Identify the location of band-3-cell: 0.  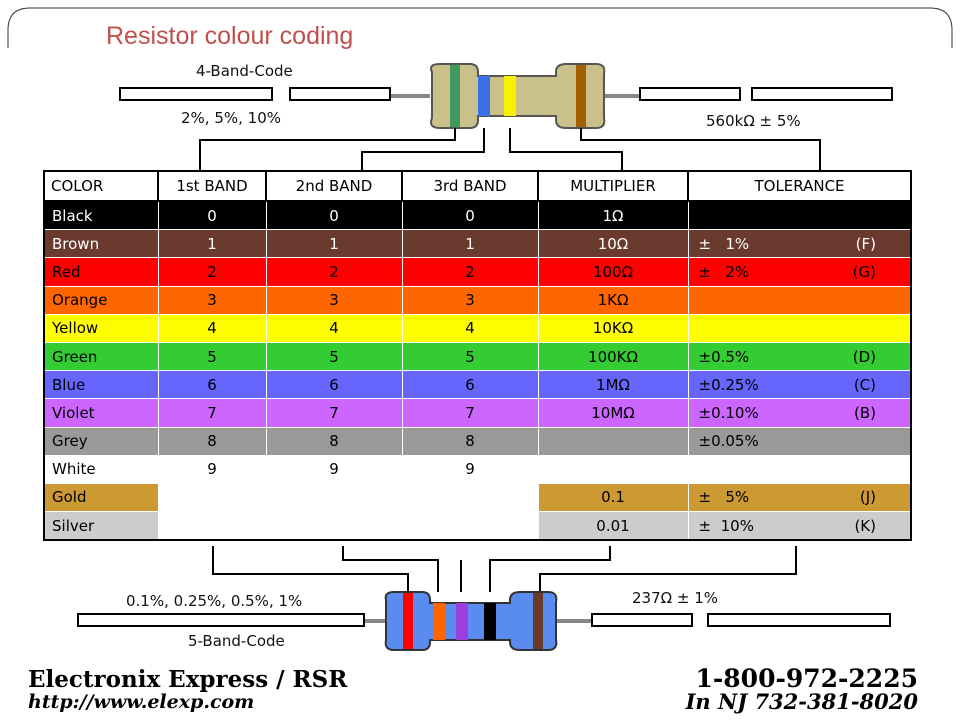
(470, 215).